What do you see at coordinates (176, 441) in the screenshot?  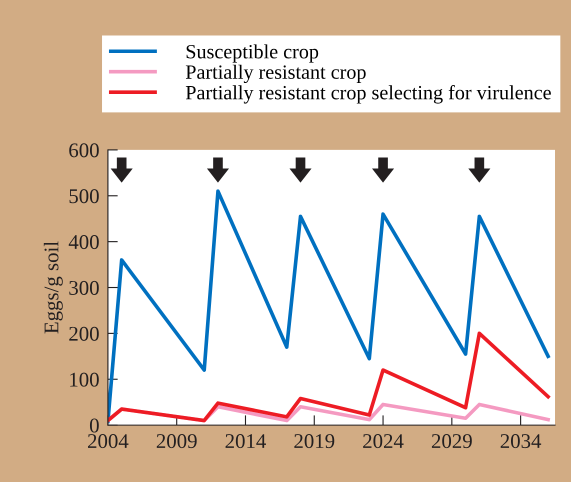 I see `x-tick-label: 2009` at bounding box center [176, 441].